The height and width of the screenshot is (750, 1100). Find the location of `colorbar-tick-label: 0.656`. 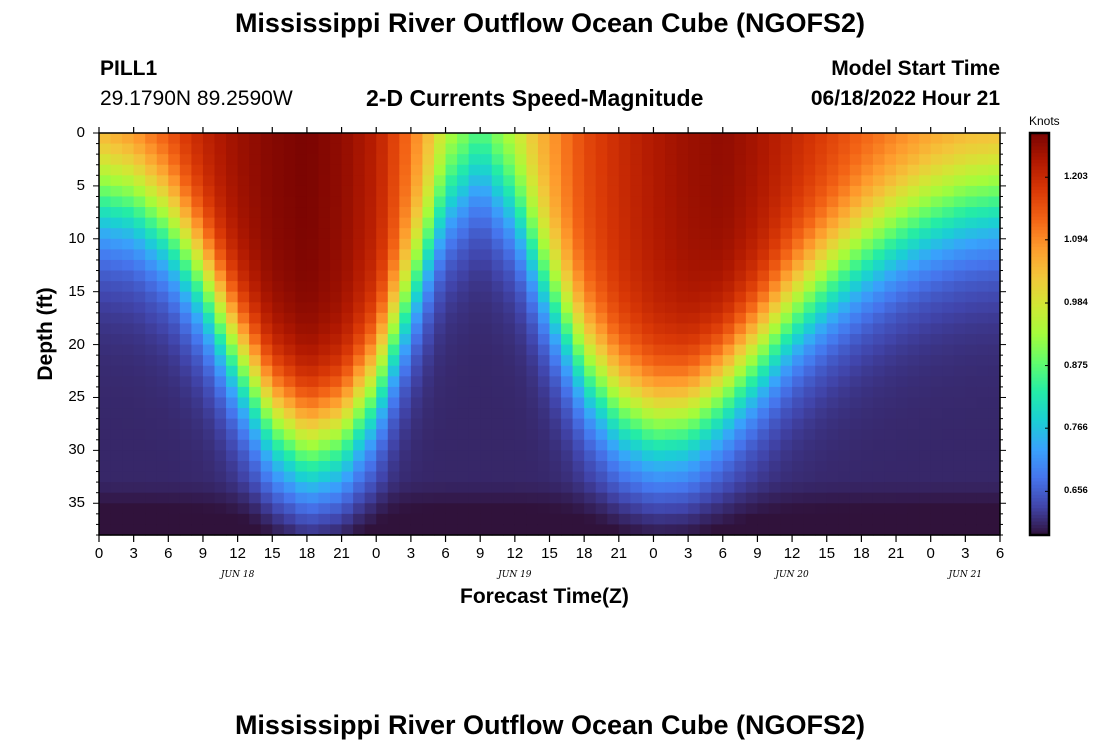

colorbar-tick-label: 0.656 is located at coordinates (1076, 491).